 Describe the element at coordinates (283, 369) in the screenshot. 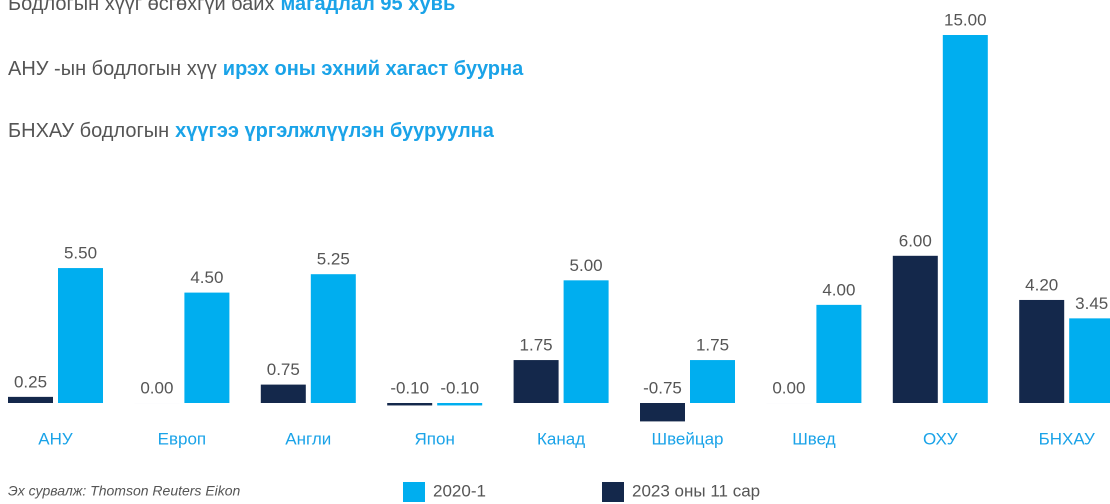

I see `data-label: 0.75` at that location.